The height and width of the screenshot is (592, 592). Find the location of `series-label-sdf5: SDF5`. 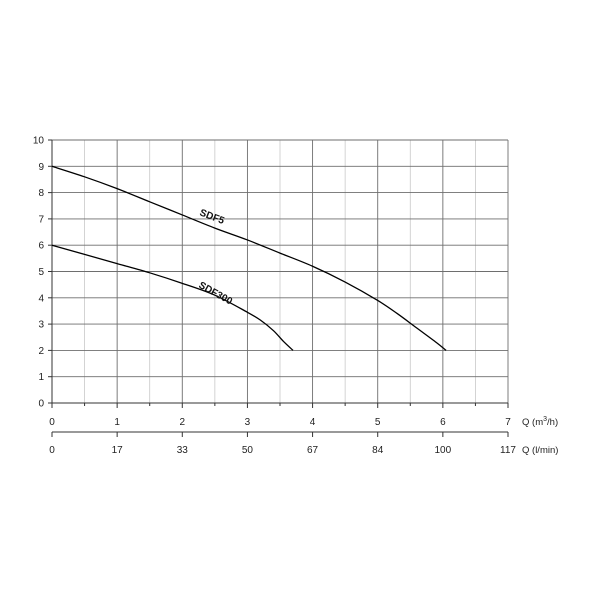

series-label-sdf5: SDF5 is located at coordinates (212, 218).